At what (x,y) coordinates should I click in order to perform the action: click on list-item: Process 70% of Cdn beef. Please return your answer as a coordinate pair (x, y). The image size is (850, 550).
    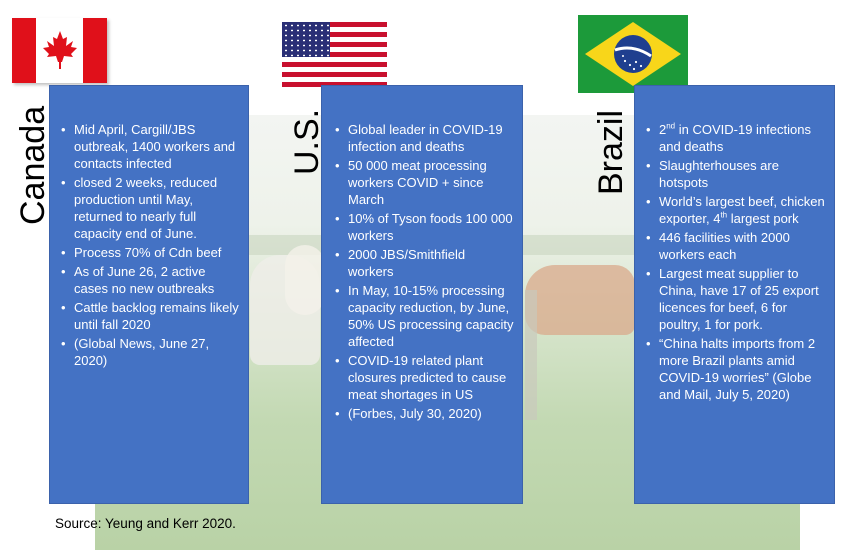
    Looking at the image, I should click on (150, 252).